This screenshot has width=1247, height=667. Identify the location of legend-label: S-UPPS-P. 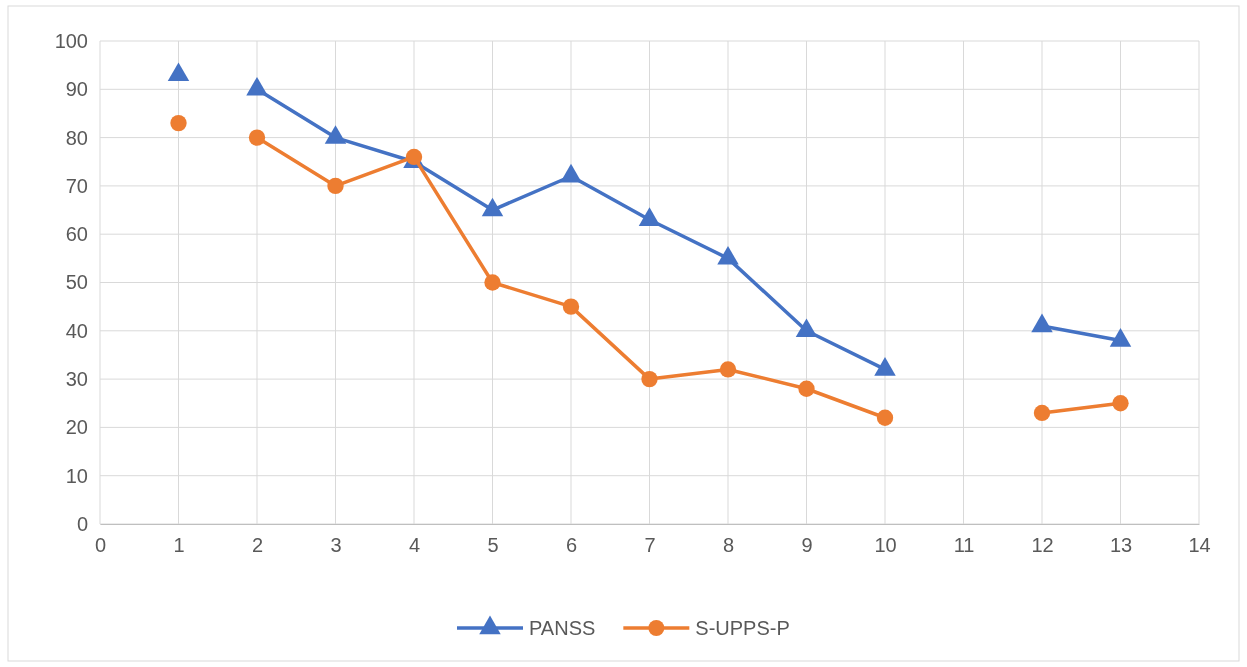
(742, 628).